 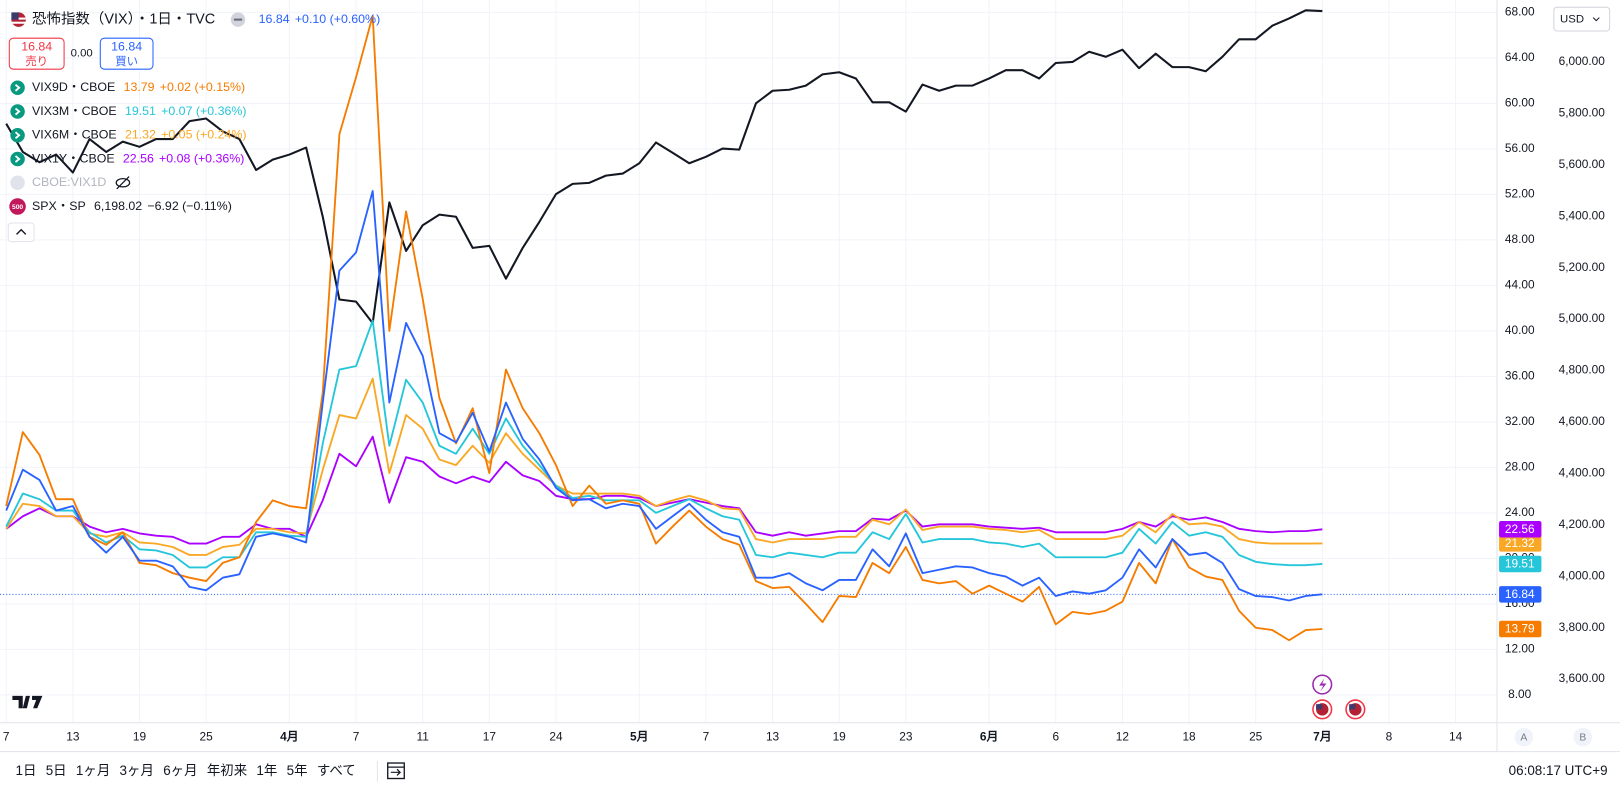 What do you see at coordinates (1520, 12) in the screenshot?
I see `y-tick-label: 68.00` at bounding box center [1520, 12].